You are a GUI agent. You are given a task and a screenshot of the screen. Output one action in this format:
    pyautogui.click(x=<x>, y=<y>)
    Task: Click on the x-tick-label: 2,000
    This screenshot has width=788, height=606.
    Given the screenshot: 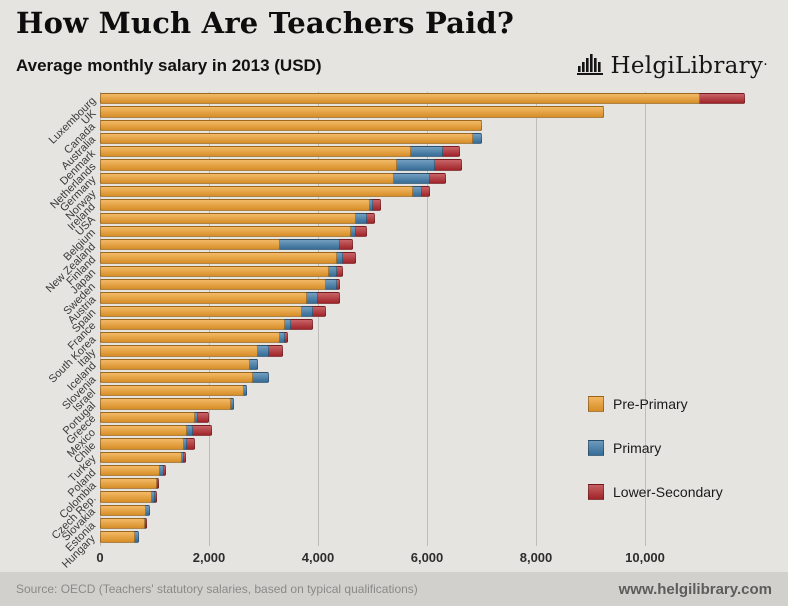 What is the action you would take?
    pyautogui.click(x=209, y=557)
    